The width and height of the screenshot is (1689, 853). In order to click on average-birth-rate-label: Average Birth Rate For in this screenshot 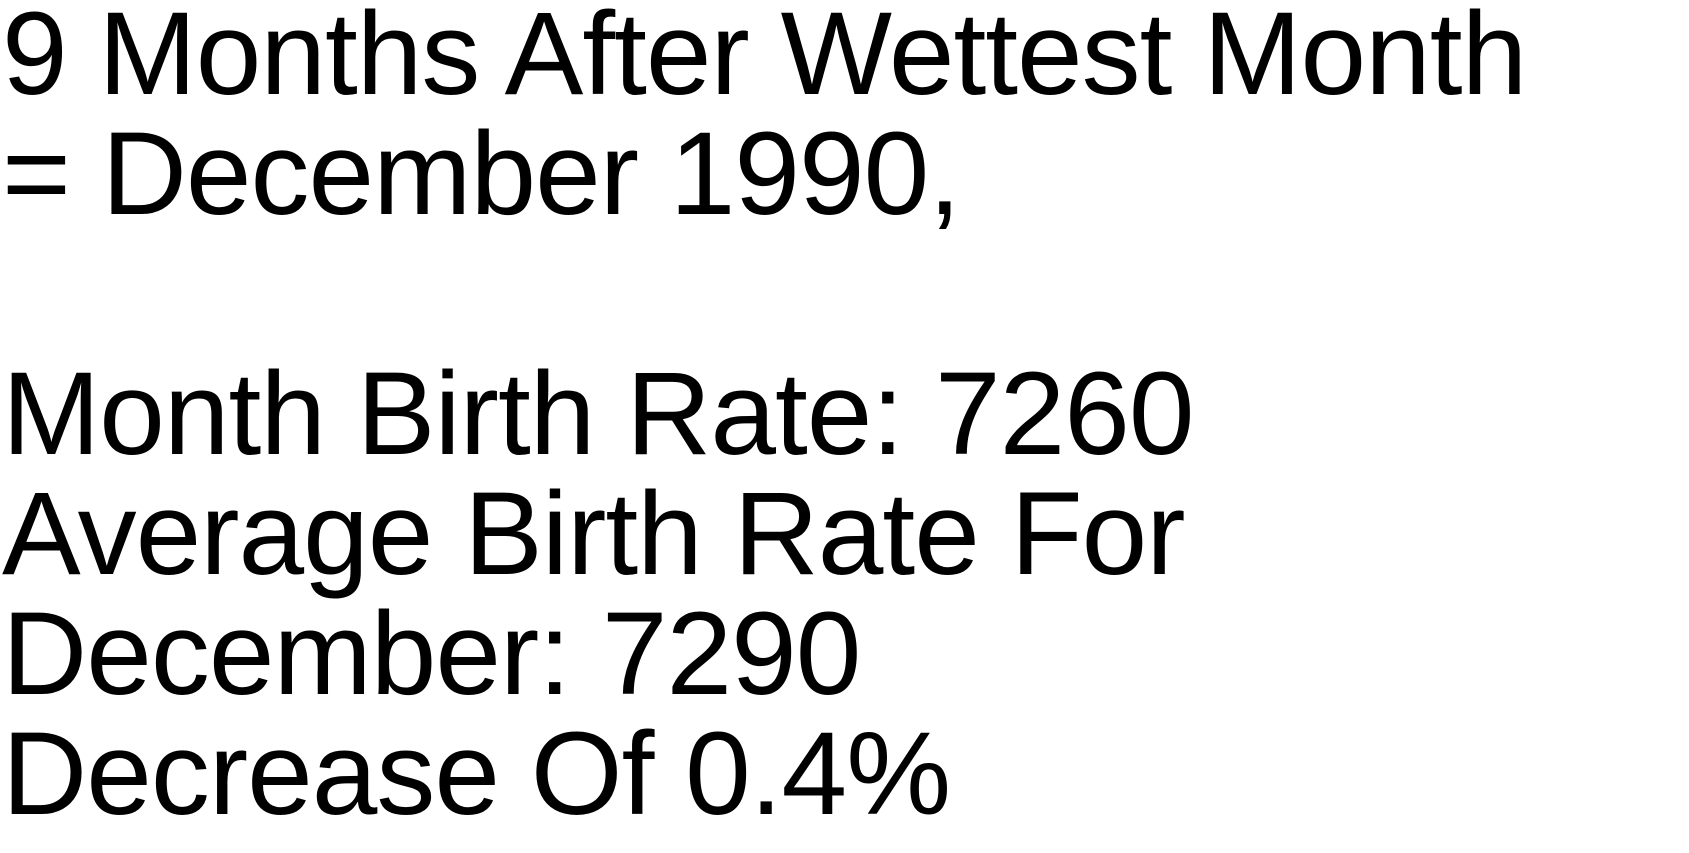, I will do `click(594, 534)`.